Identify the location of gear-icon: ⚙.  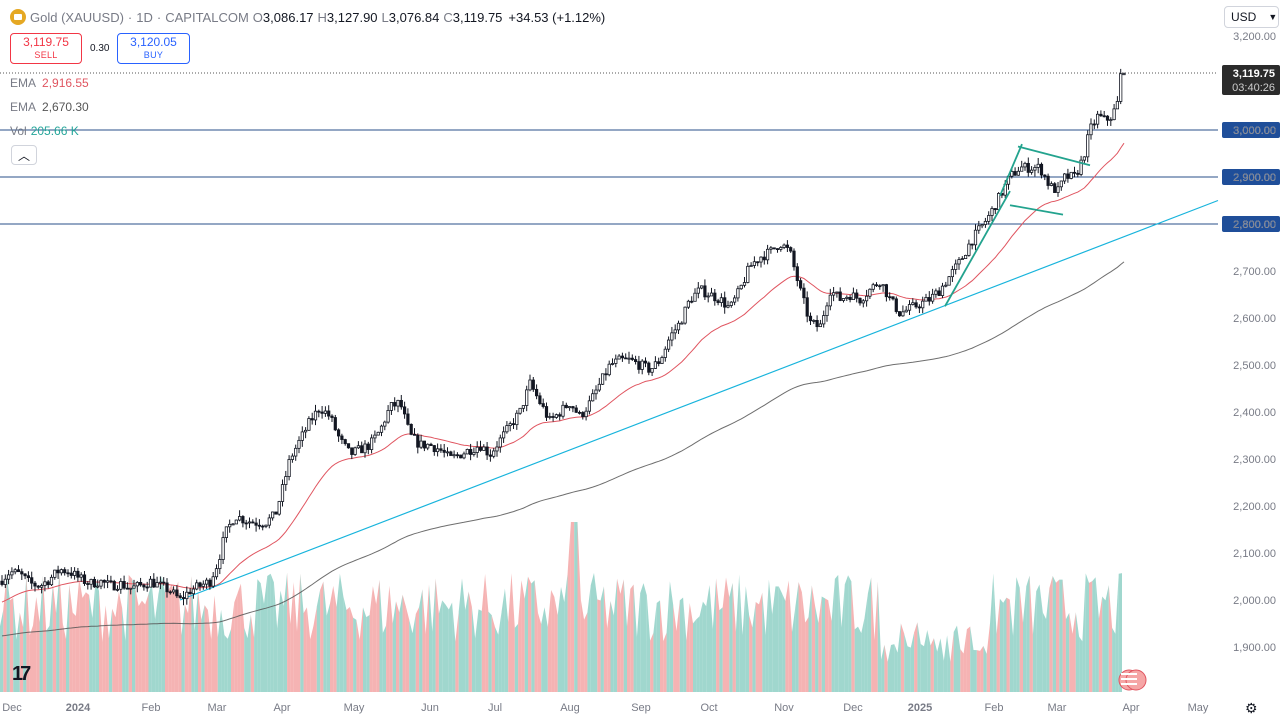
(1251, 708).